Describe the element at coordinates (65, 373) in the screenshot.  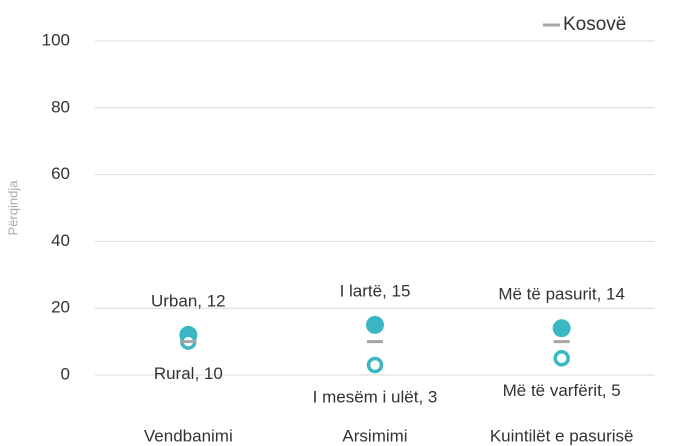
I see `y-tick-label: 0` at that location.